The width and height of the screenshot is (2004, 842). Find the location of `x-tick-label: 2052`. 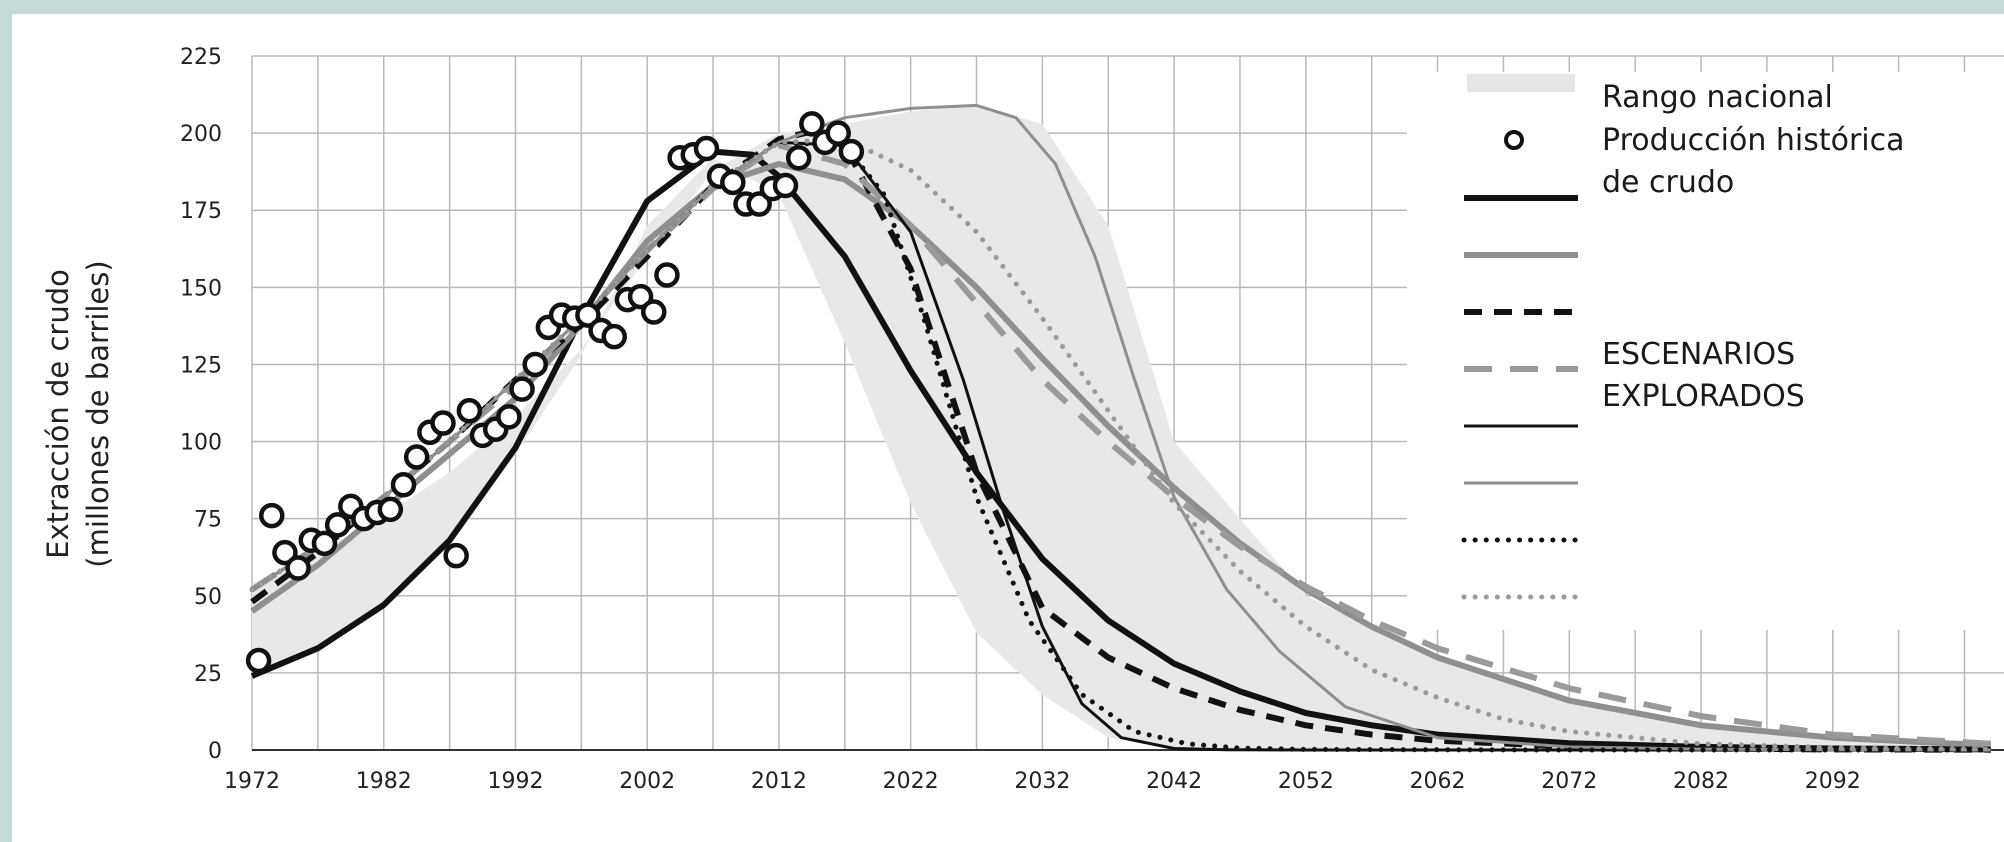

x-tick-label: 2052 is located at coordinates (1306, 781).